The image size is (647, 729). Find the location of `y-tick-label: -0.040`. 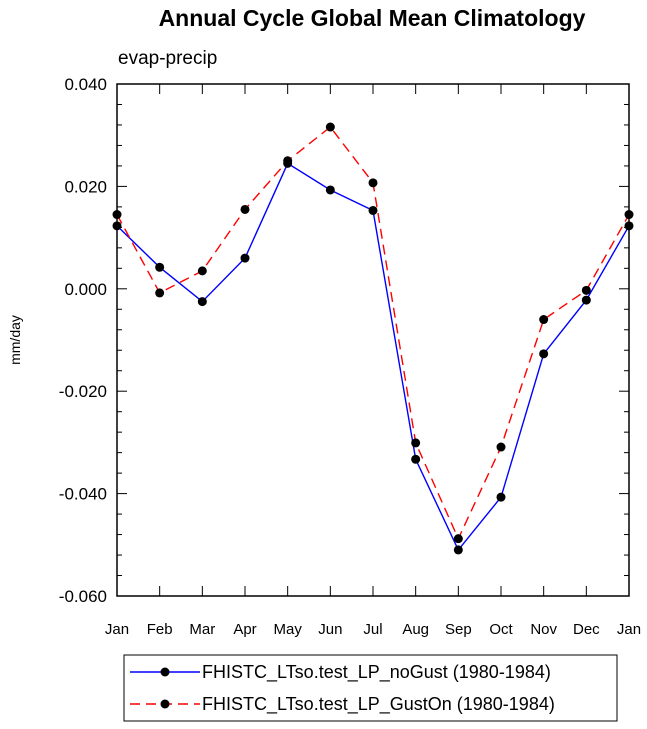

y-tick-label: -0.040 is located at coordinates (83, 494).